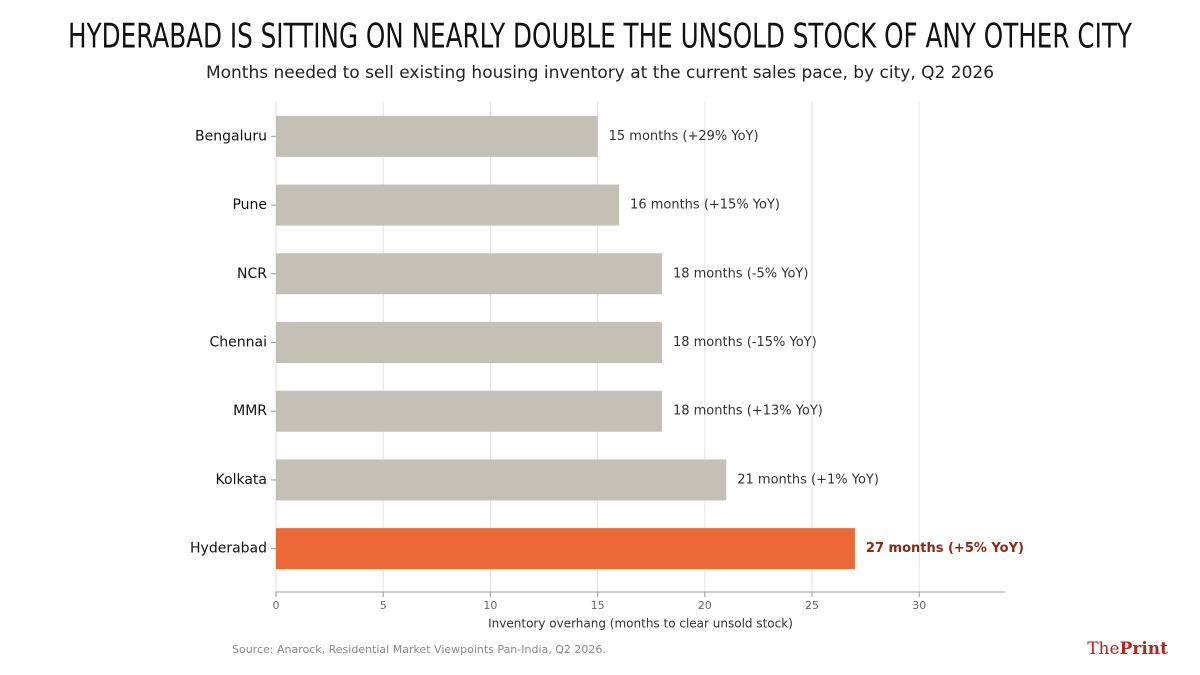 This screenshot has width=1200, height=675. Describe the element at coordinates (745, 342) in the screenshot. I see `value-label: 18 months (-15% YoY)` at that location.